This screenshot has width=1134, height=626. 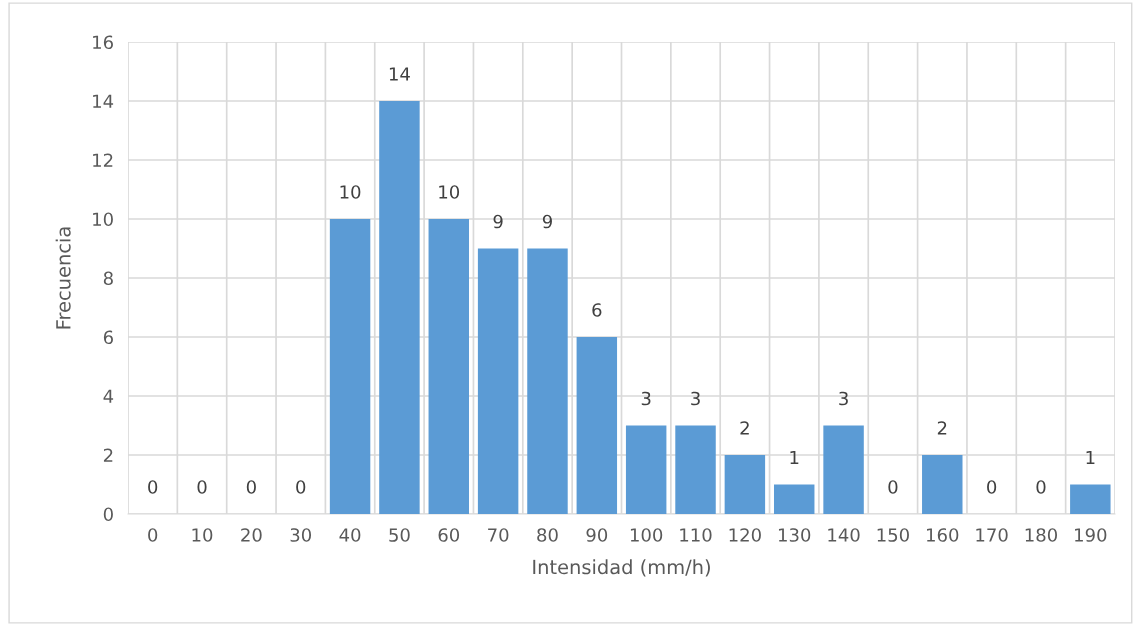 I want to click on y-axis-title: Frecuencia, so click(x=63, y=278).